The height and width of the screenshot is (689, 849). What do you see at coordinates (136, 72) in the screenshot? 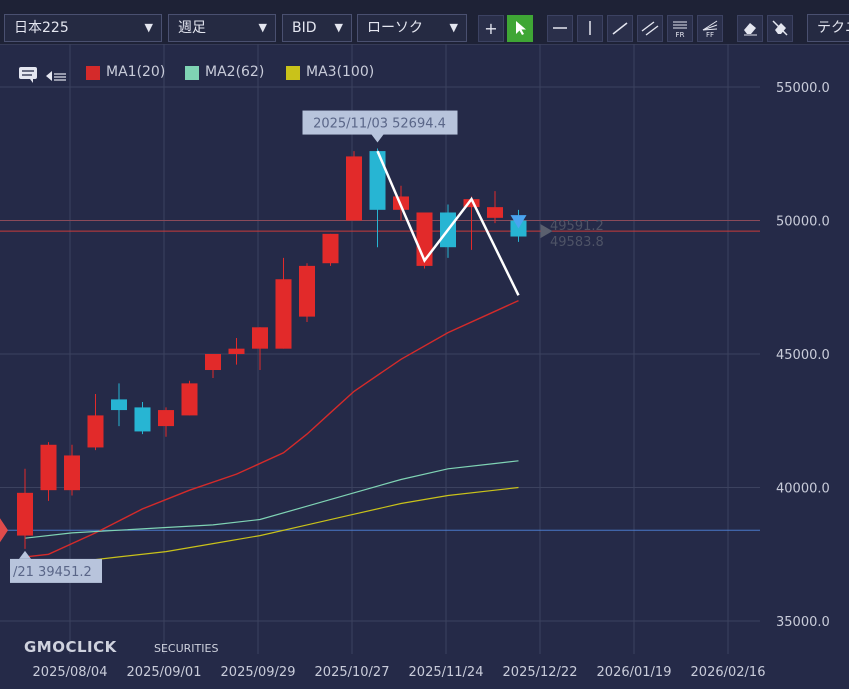
I see `legend-label: MA1(20)` at bounding box center [136, 72].